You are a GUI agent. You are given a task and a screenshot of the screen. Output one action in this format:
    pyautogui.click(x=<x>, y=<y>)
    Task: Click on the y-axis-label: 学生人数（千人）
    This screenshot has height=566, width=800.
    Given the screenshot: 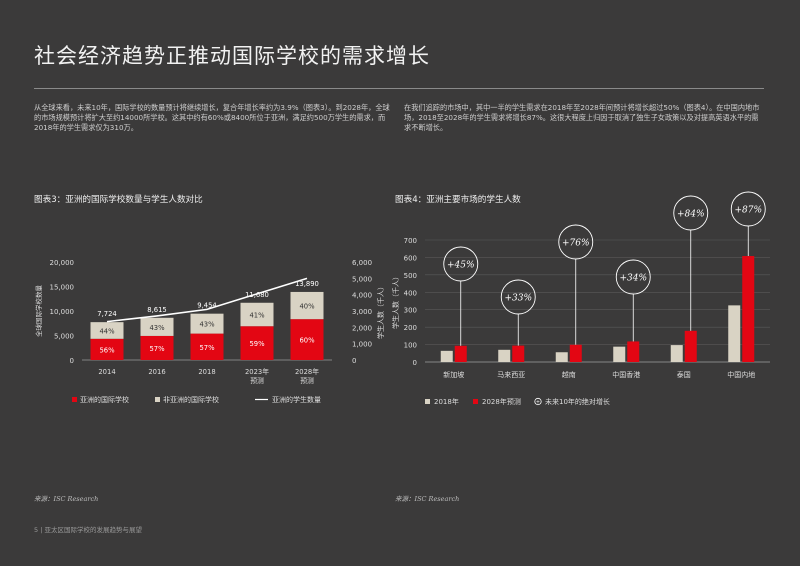 What is the action you would take?
    pyautogui.click(x=395, y=301)
    